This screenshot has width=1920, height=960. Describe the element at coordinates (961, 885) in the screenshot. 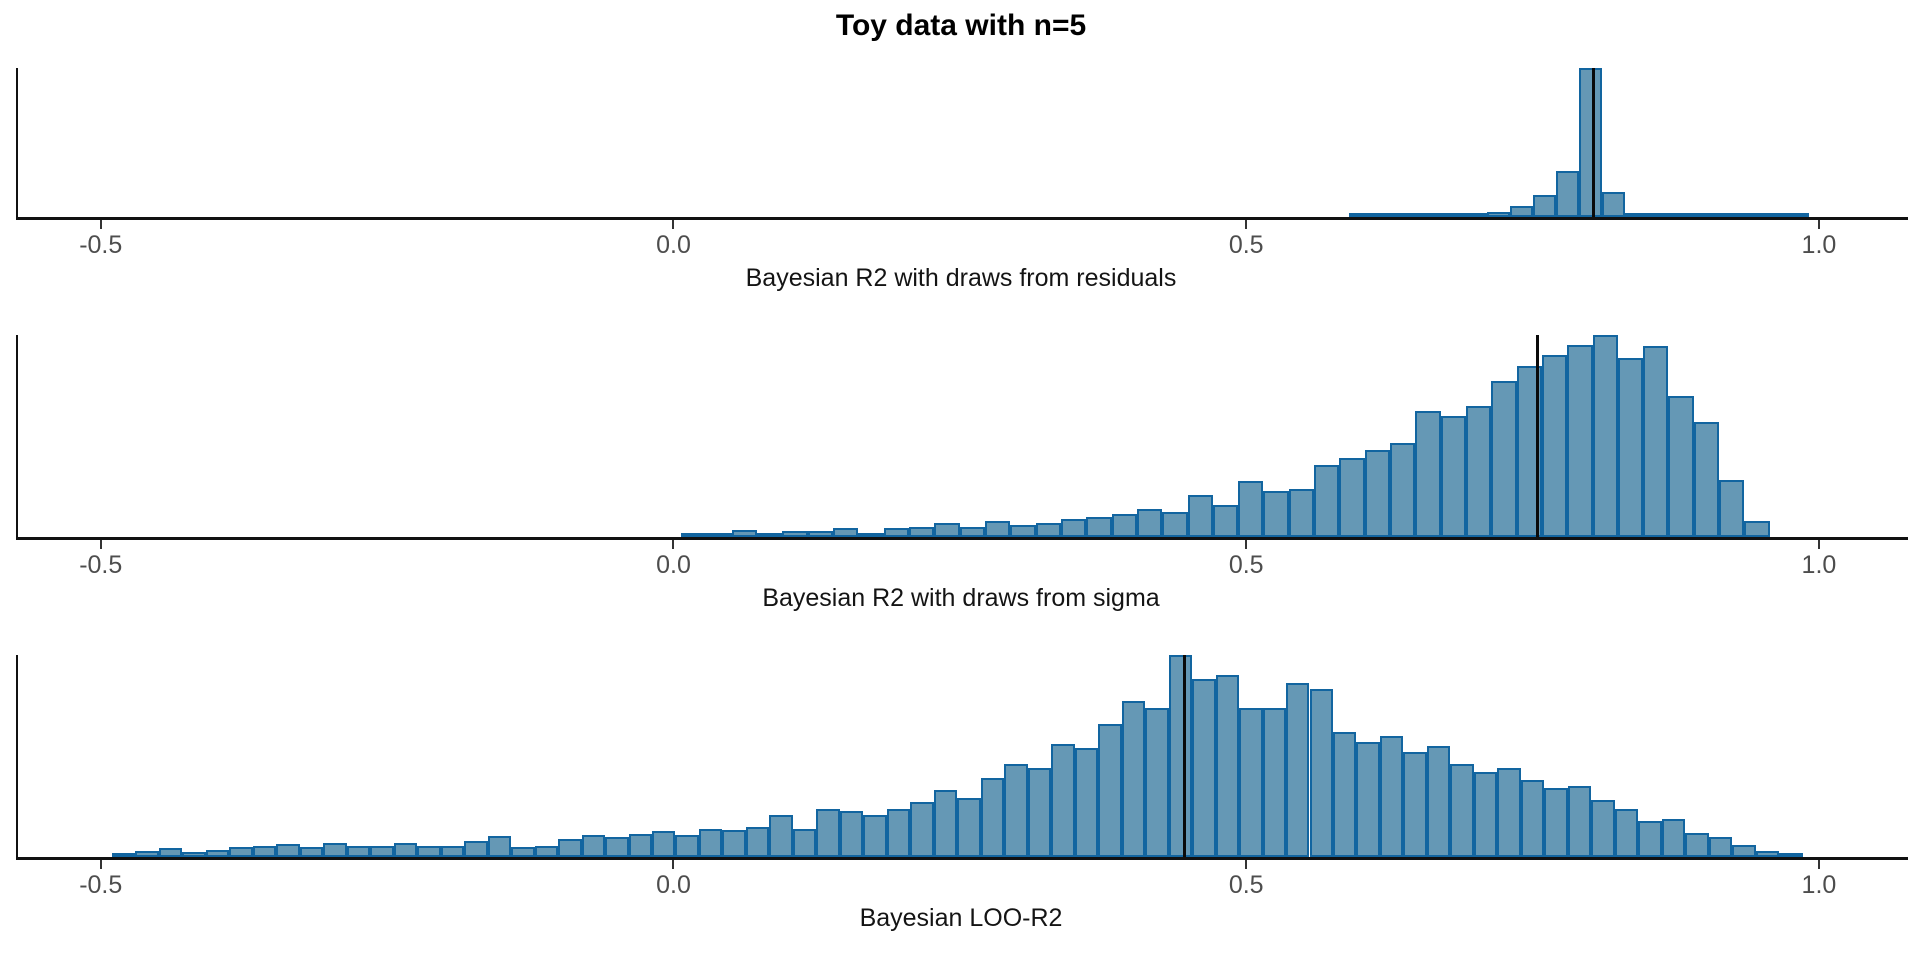

I see `x-axis-tick-labels-loo-r2: -0.5 0.0 0.5 1.0` at that location.